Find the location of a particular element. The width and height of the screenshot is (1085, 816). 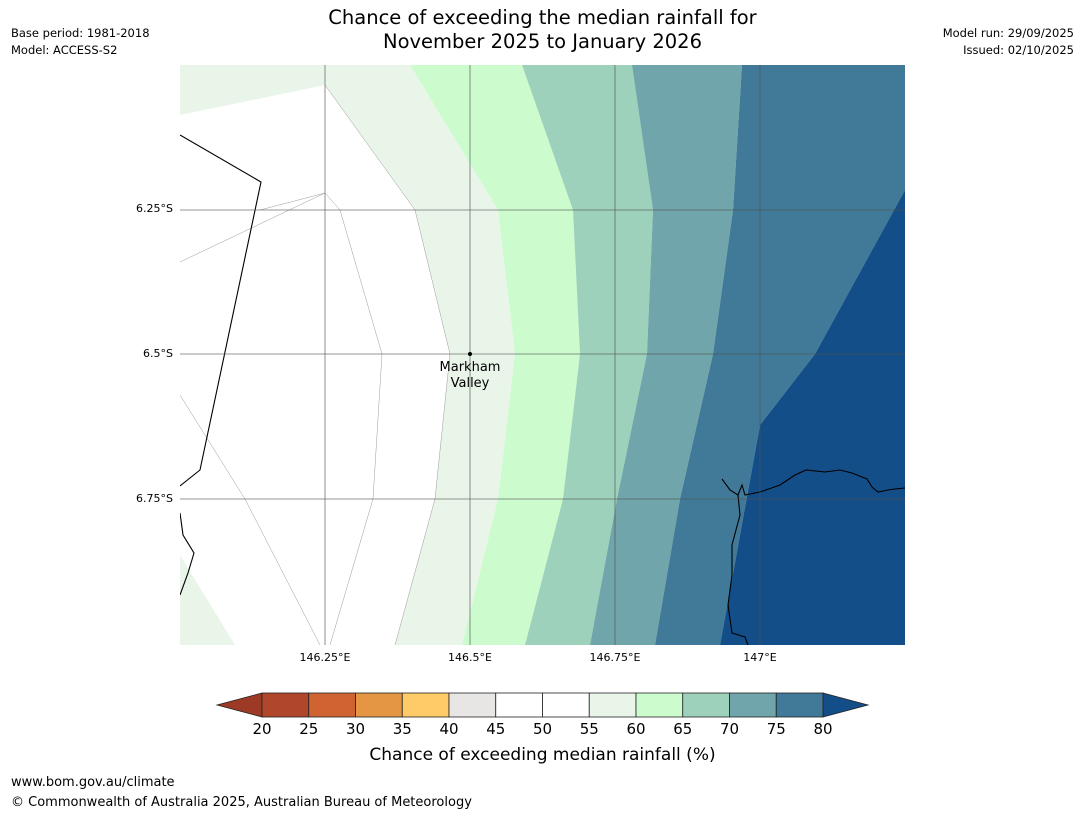

footer-url: www.bom.gov.au/climate is located at coordinates (93, 782).